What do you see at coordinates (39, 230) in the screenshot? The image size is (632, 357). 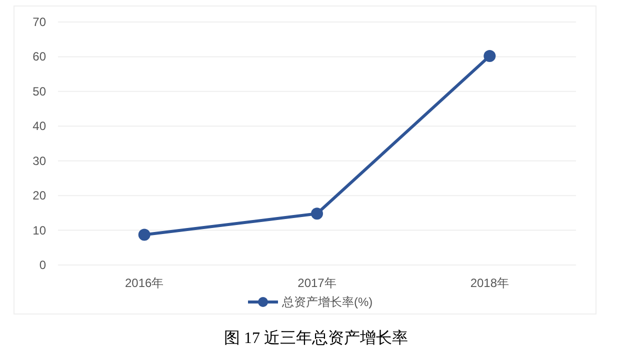 I see `y-tick-label: 10` at bounding box center [39, 230].